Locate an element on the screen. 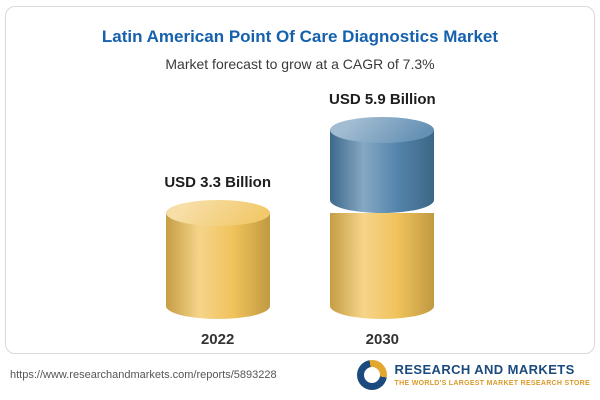  bar-group-2022: USD 3.3 Billion 2022 is located at coordinates (217, 261).